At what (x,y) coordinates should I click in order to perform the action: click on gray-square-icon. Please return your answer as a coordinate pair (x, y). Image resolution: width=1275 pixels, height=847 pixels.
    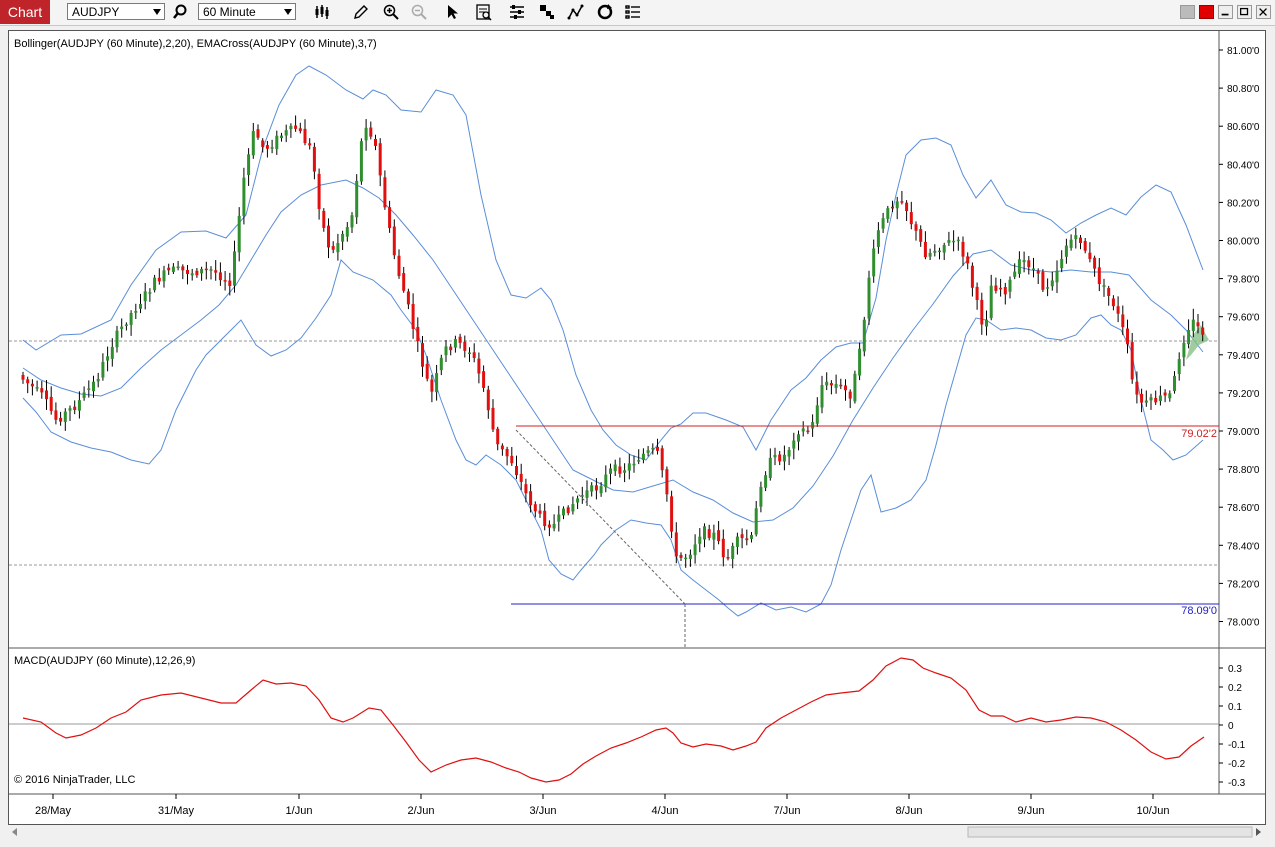
    Looking at the image, I should click on (1187, 12).